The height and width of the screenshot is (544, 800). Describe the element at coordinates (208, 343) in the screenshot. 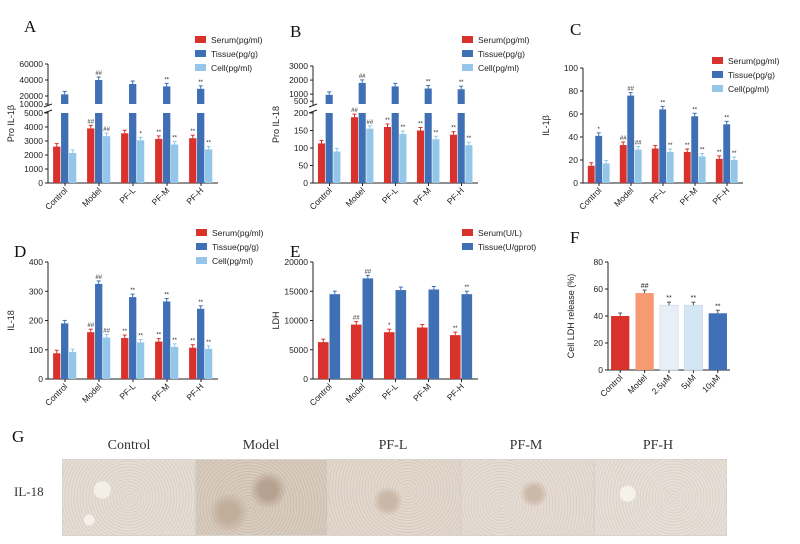

I see `bar-d-cell-pg-ml-4-sig: **` at that location.